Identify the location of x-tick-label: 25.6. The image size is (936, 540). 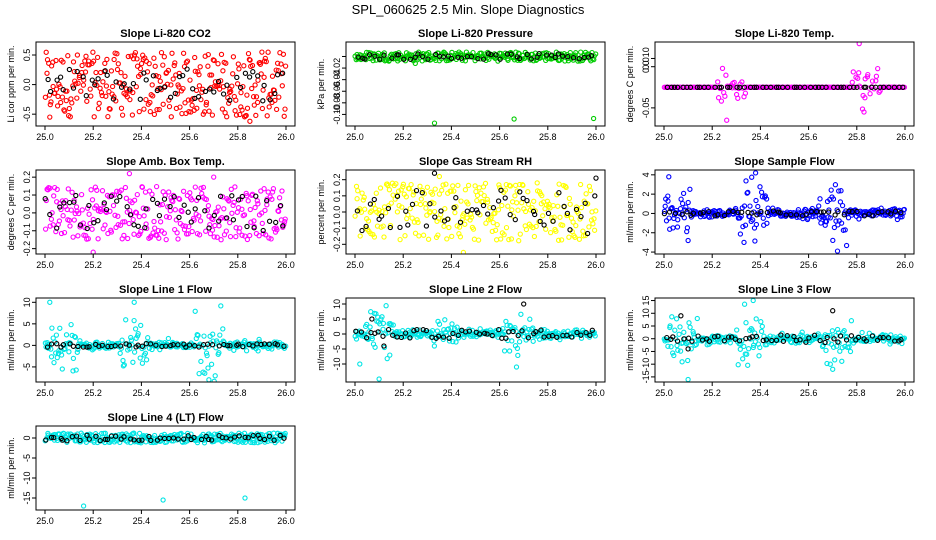
(190, 521).